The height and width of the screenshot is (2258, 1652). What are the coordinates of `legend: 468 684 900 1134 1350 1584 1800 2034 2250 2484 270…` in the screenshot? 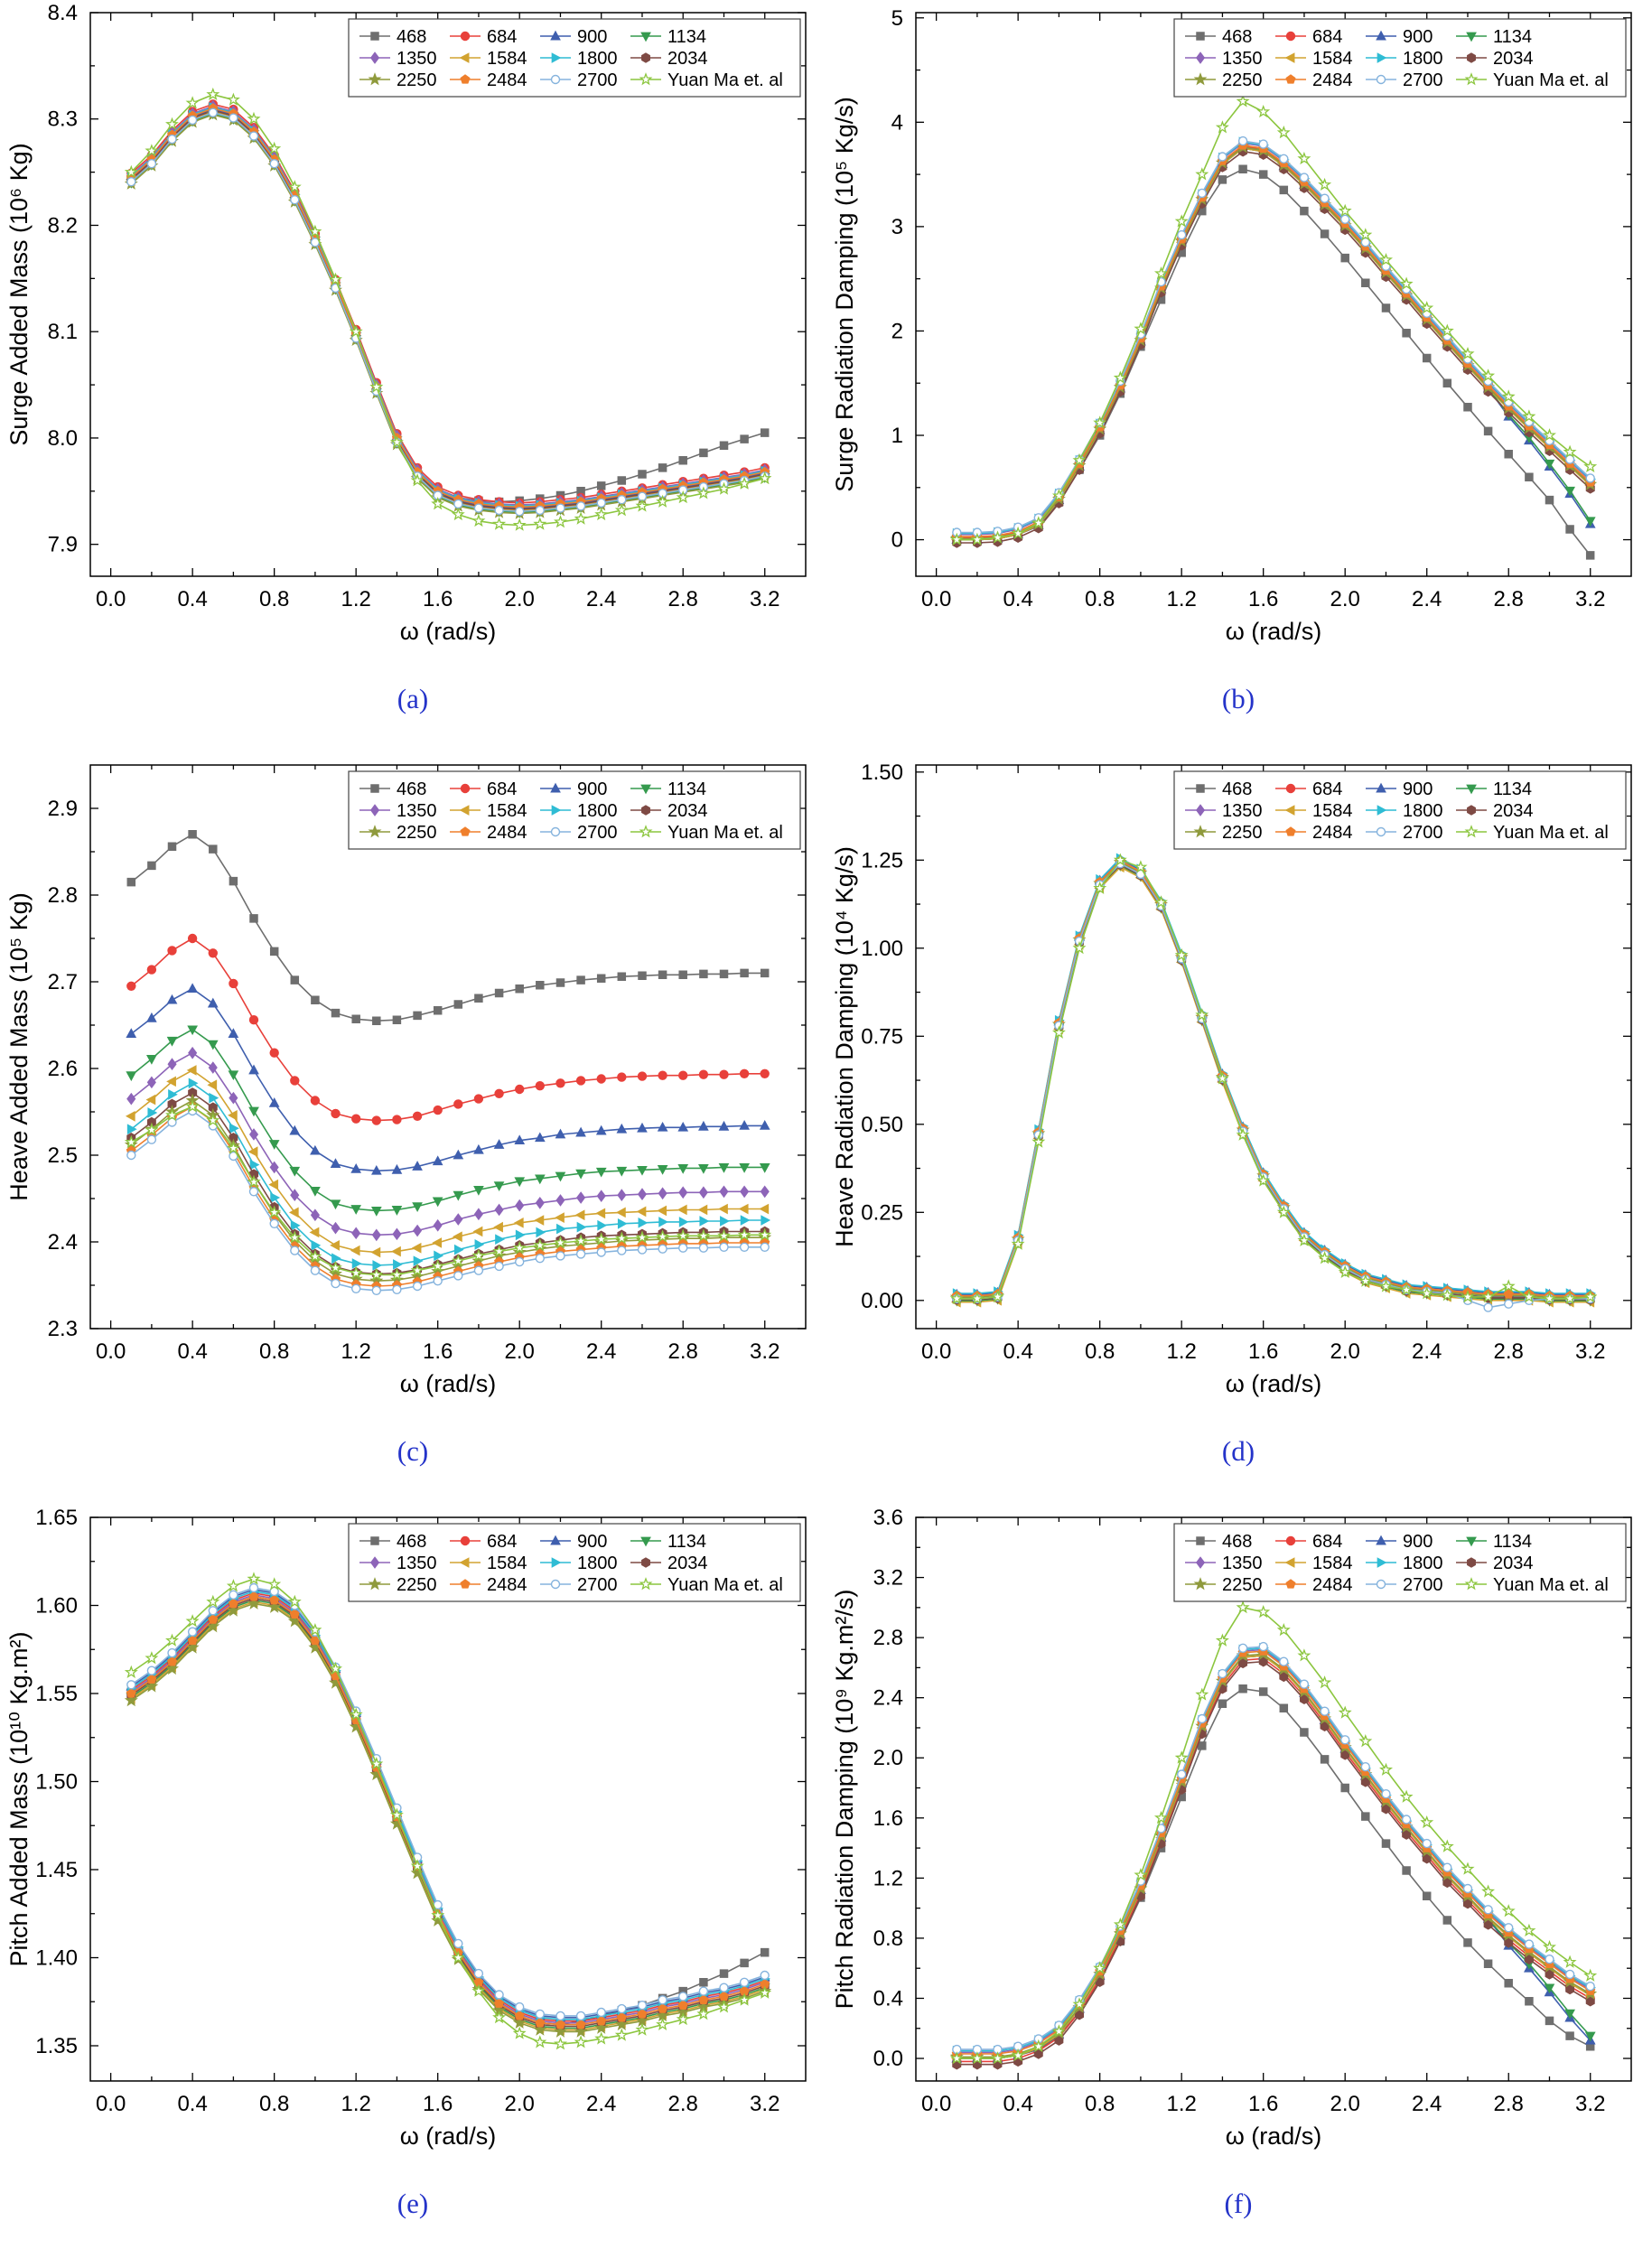 It's located at (1400, 810).